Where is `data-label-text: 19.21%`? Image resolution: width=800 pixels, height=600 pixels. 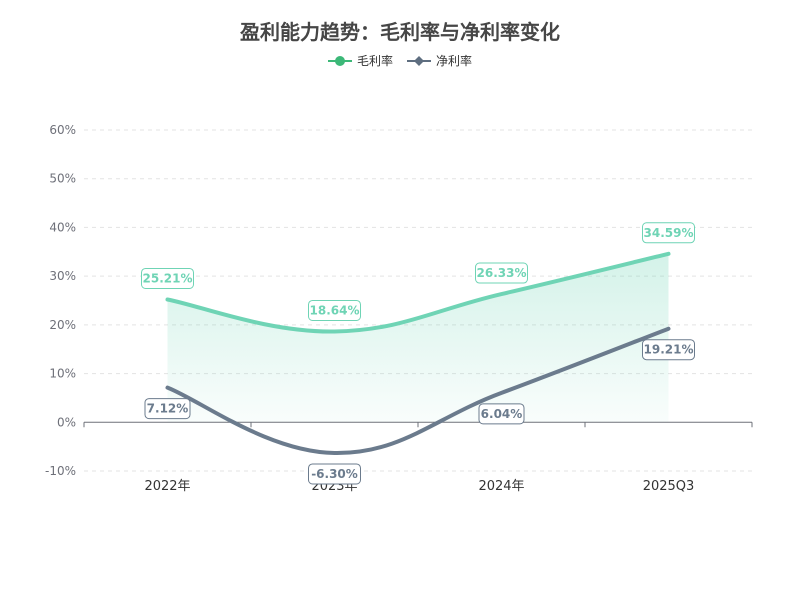 data-label-text: 19.21% is located at coordinates (669, 350).